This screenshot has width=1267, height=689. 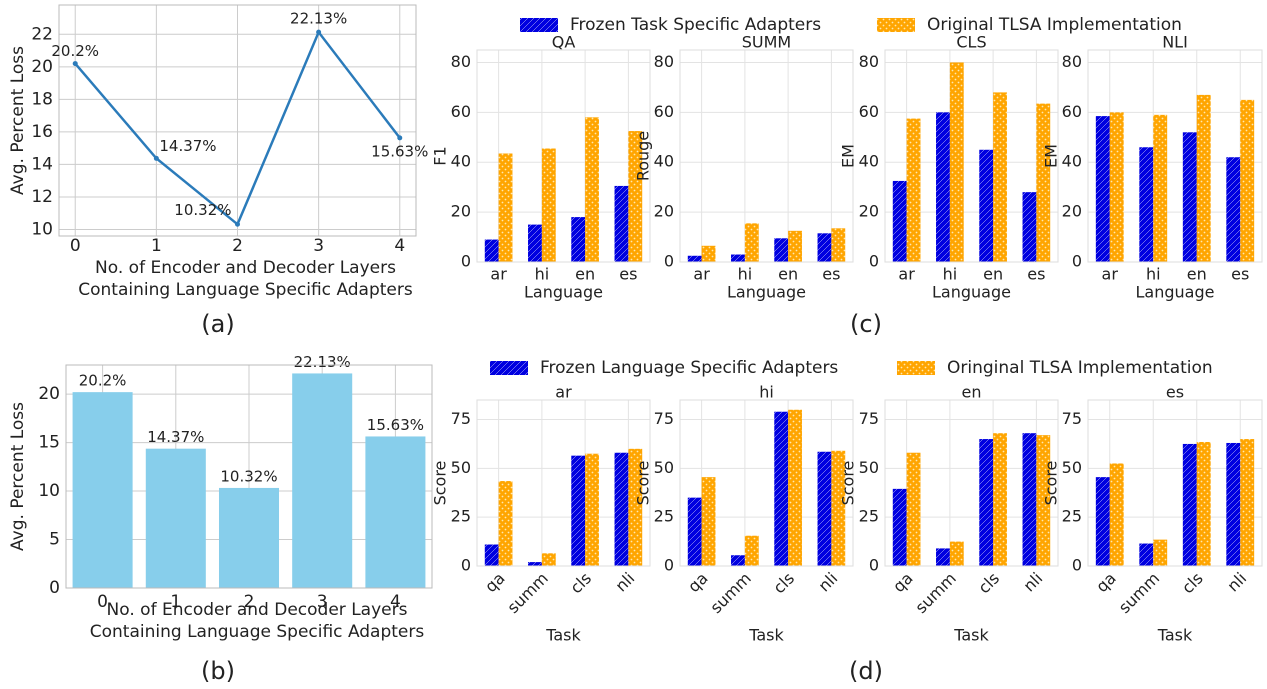 What do you see at coordinates (202, 210) in the screenshot?
I see `value-label: 10.32%` at bounding box center [202, 210].